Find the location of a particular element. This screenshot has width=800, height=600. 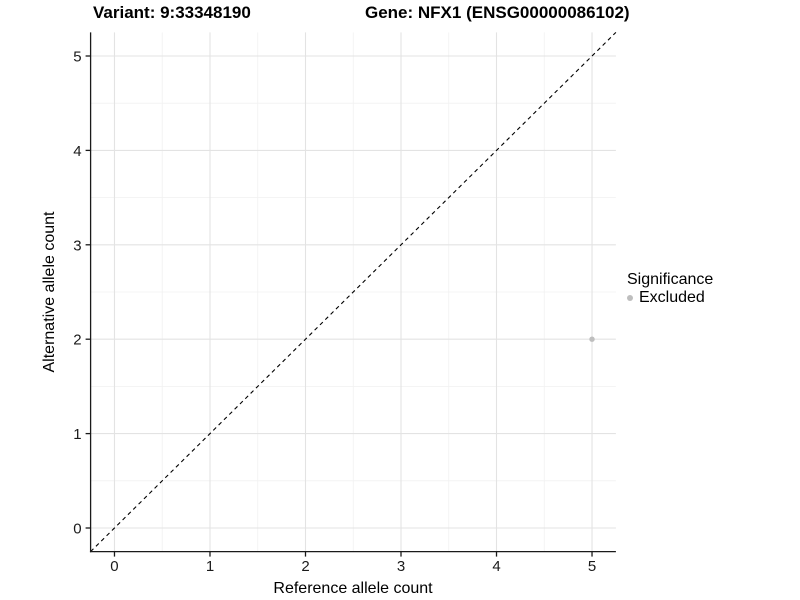

y-tick-label: 0 is located at coordinates (77, 529).